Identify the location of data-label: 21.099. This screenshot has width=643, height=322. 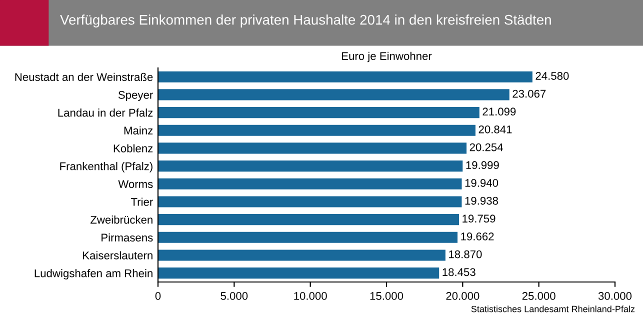
(499, 112).